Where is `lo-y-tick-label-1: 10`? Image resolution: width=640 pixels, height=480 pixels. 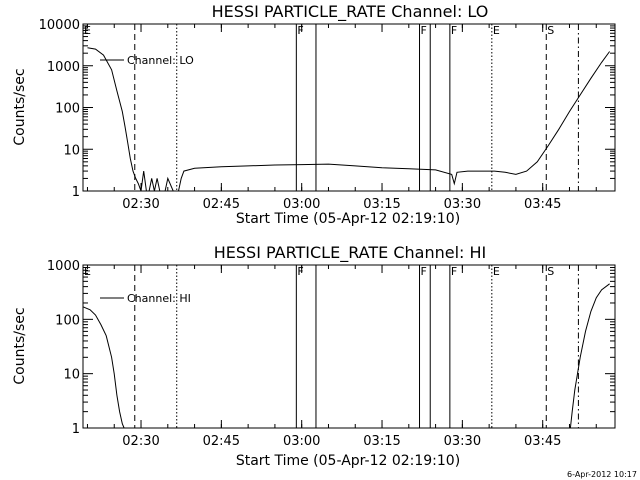
lo-y-tick-label-1: 10 is located at coordinates (71, 150).